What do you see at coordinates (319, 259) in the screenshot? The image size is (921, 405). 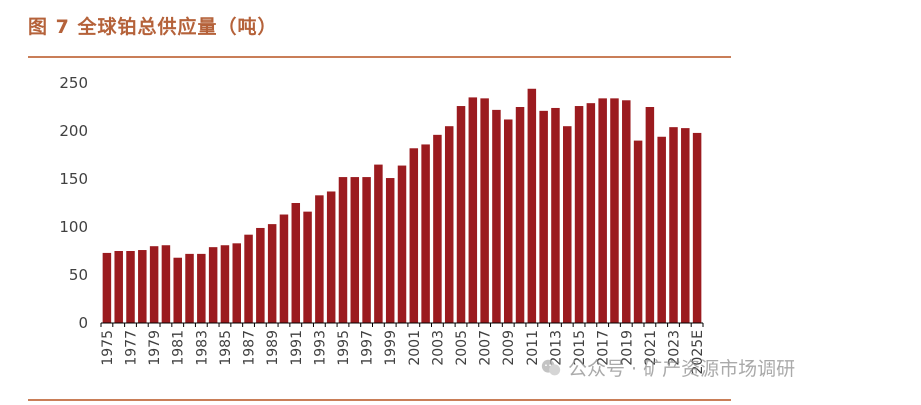 I see `bar-1993` at bounding box center [319, 259].